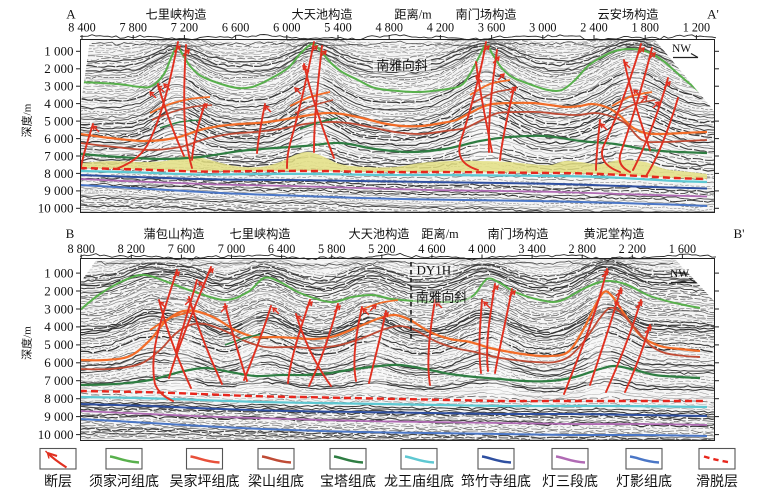 This screenshot has width=771, height=498. What do you see at coordinates (593, 28) in the screenshot?
I see `svg-text: 2 400` at bounding box center [593, 28].